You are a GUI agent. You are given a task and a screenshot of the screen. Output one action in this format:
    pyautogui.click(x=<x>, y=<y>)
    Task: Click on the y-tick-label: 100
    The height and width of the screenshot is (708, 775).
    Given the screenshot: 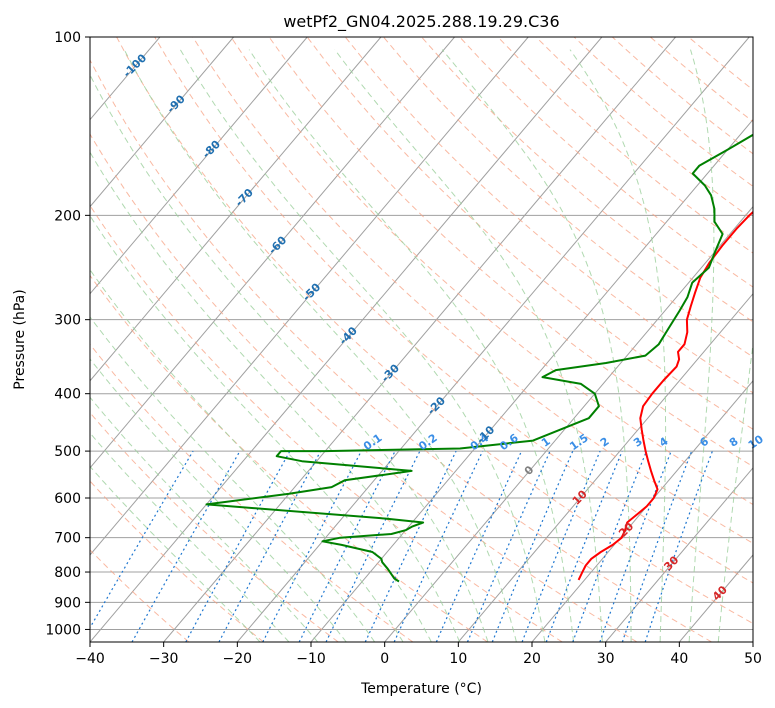 What is the action you would take?
    pyautogui.click(x=67, y=38)
    